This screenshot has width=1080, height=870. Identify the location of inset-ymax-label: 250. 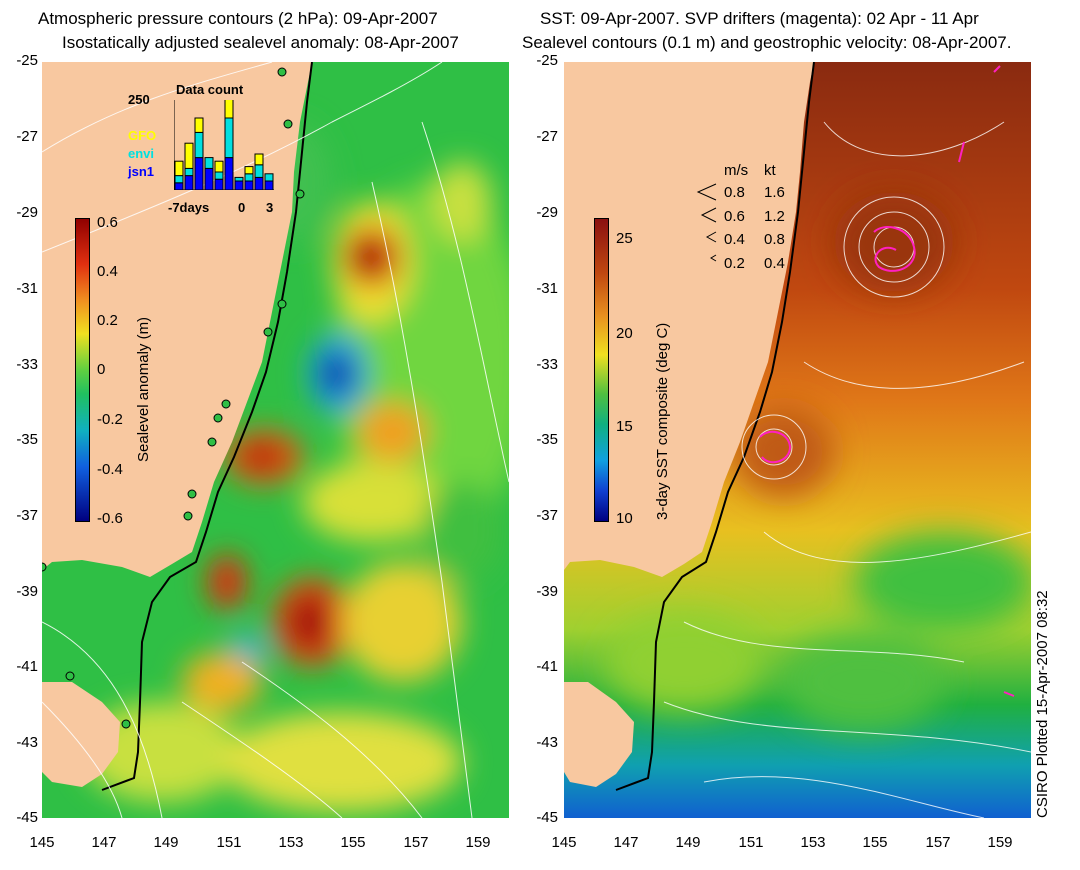
(139, 99).